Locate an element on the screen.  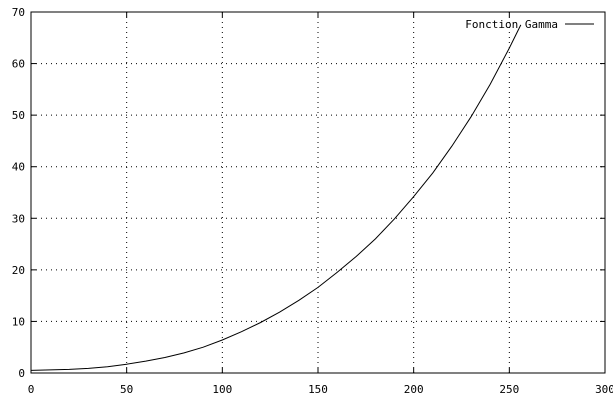
x-tick-label: 300 is located at coordinates (604, 389).